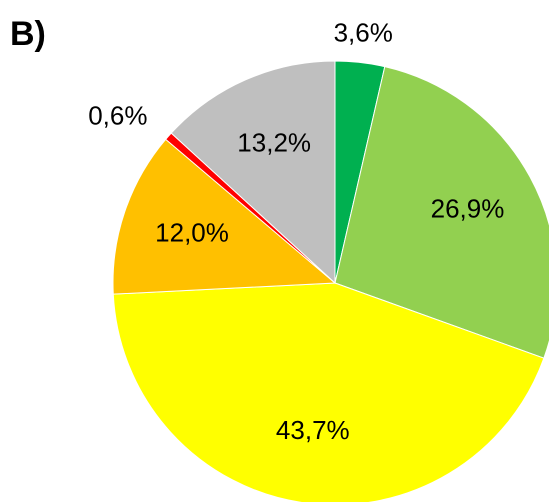  Describe the element at coordinates (117, 116) in the screenshot. I see `data-label: 0,6%` at that location.